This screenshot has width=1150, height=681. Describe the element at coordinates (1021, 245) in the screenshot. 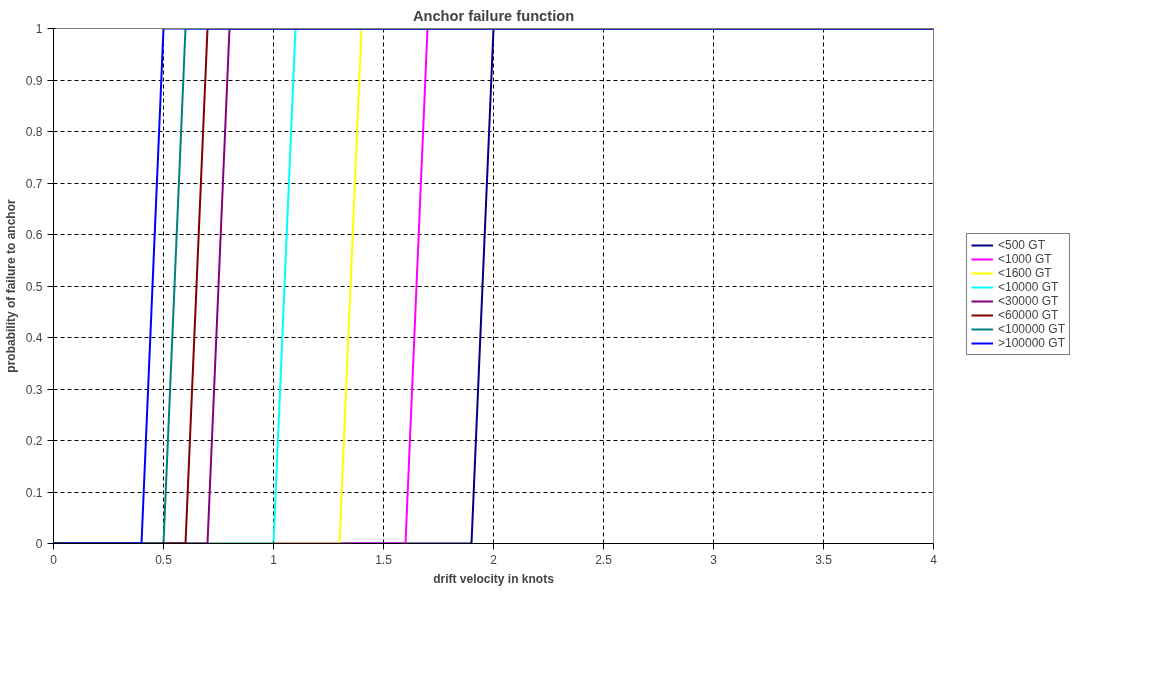

I see `legend-label: <500 GT` at that location.